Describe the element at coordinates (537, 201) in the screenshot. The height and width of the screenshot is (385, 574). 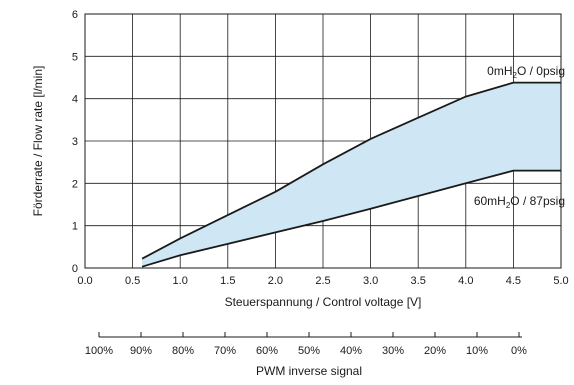
I see `series-label-60mh2o-rest: O / 87psig` at that location.